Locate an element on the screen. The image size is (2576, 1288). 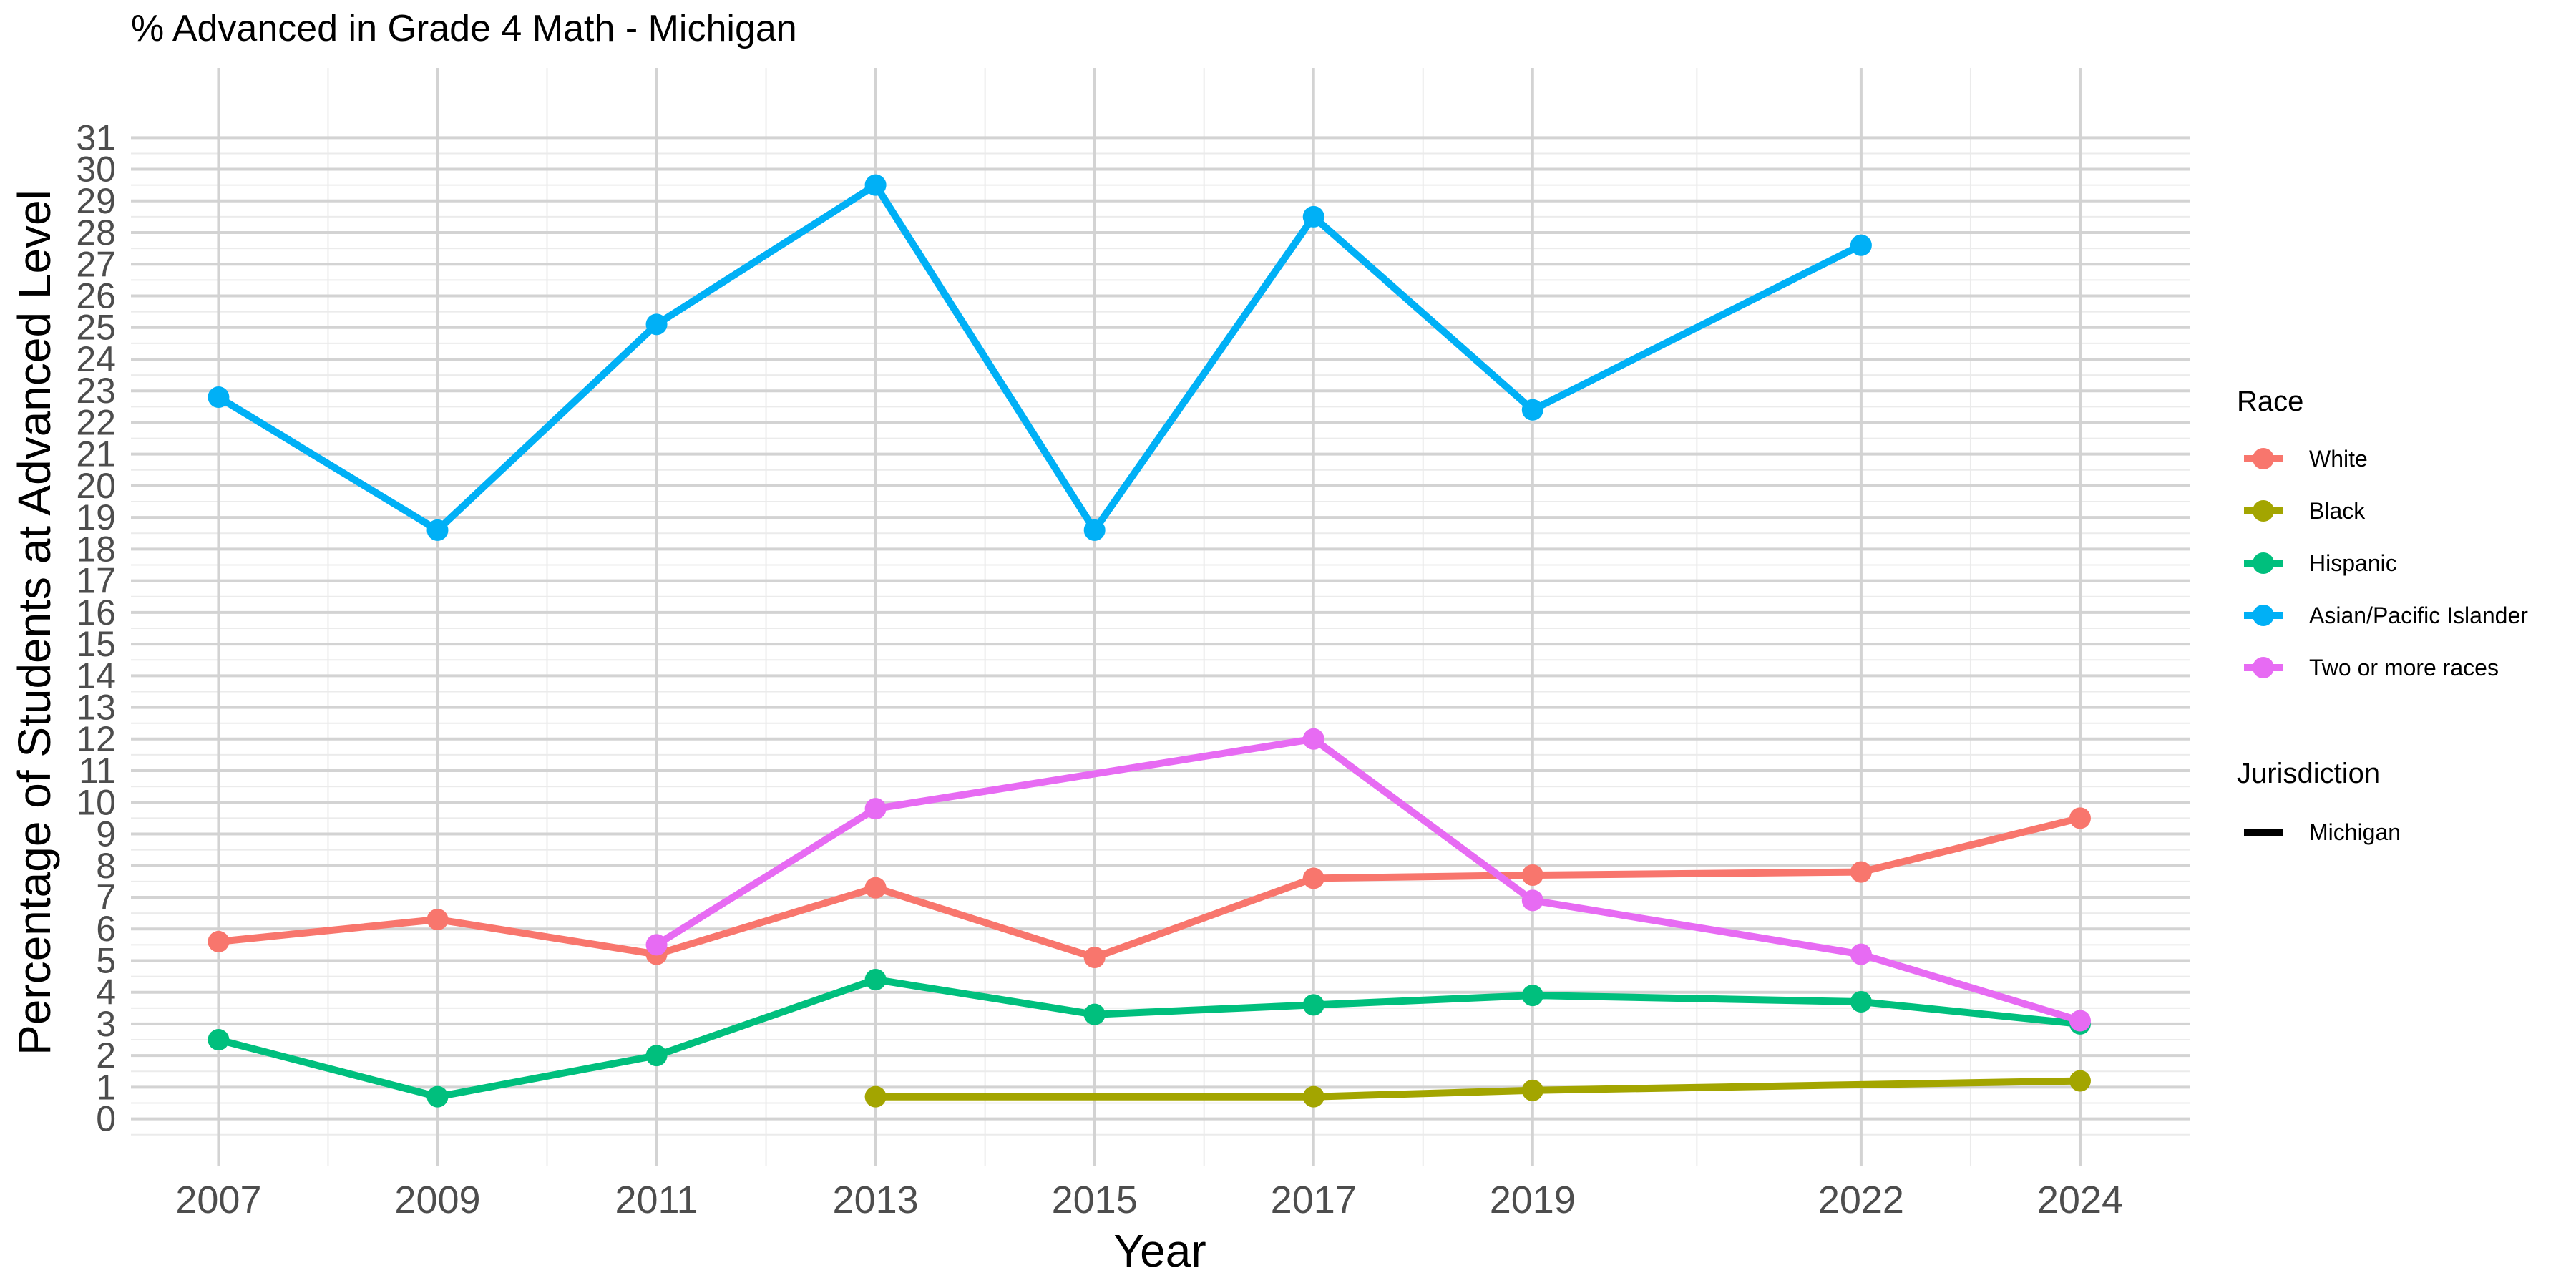
legend-label-black: Black is located at coordinates (2337, 511).